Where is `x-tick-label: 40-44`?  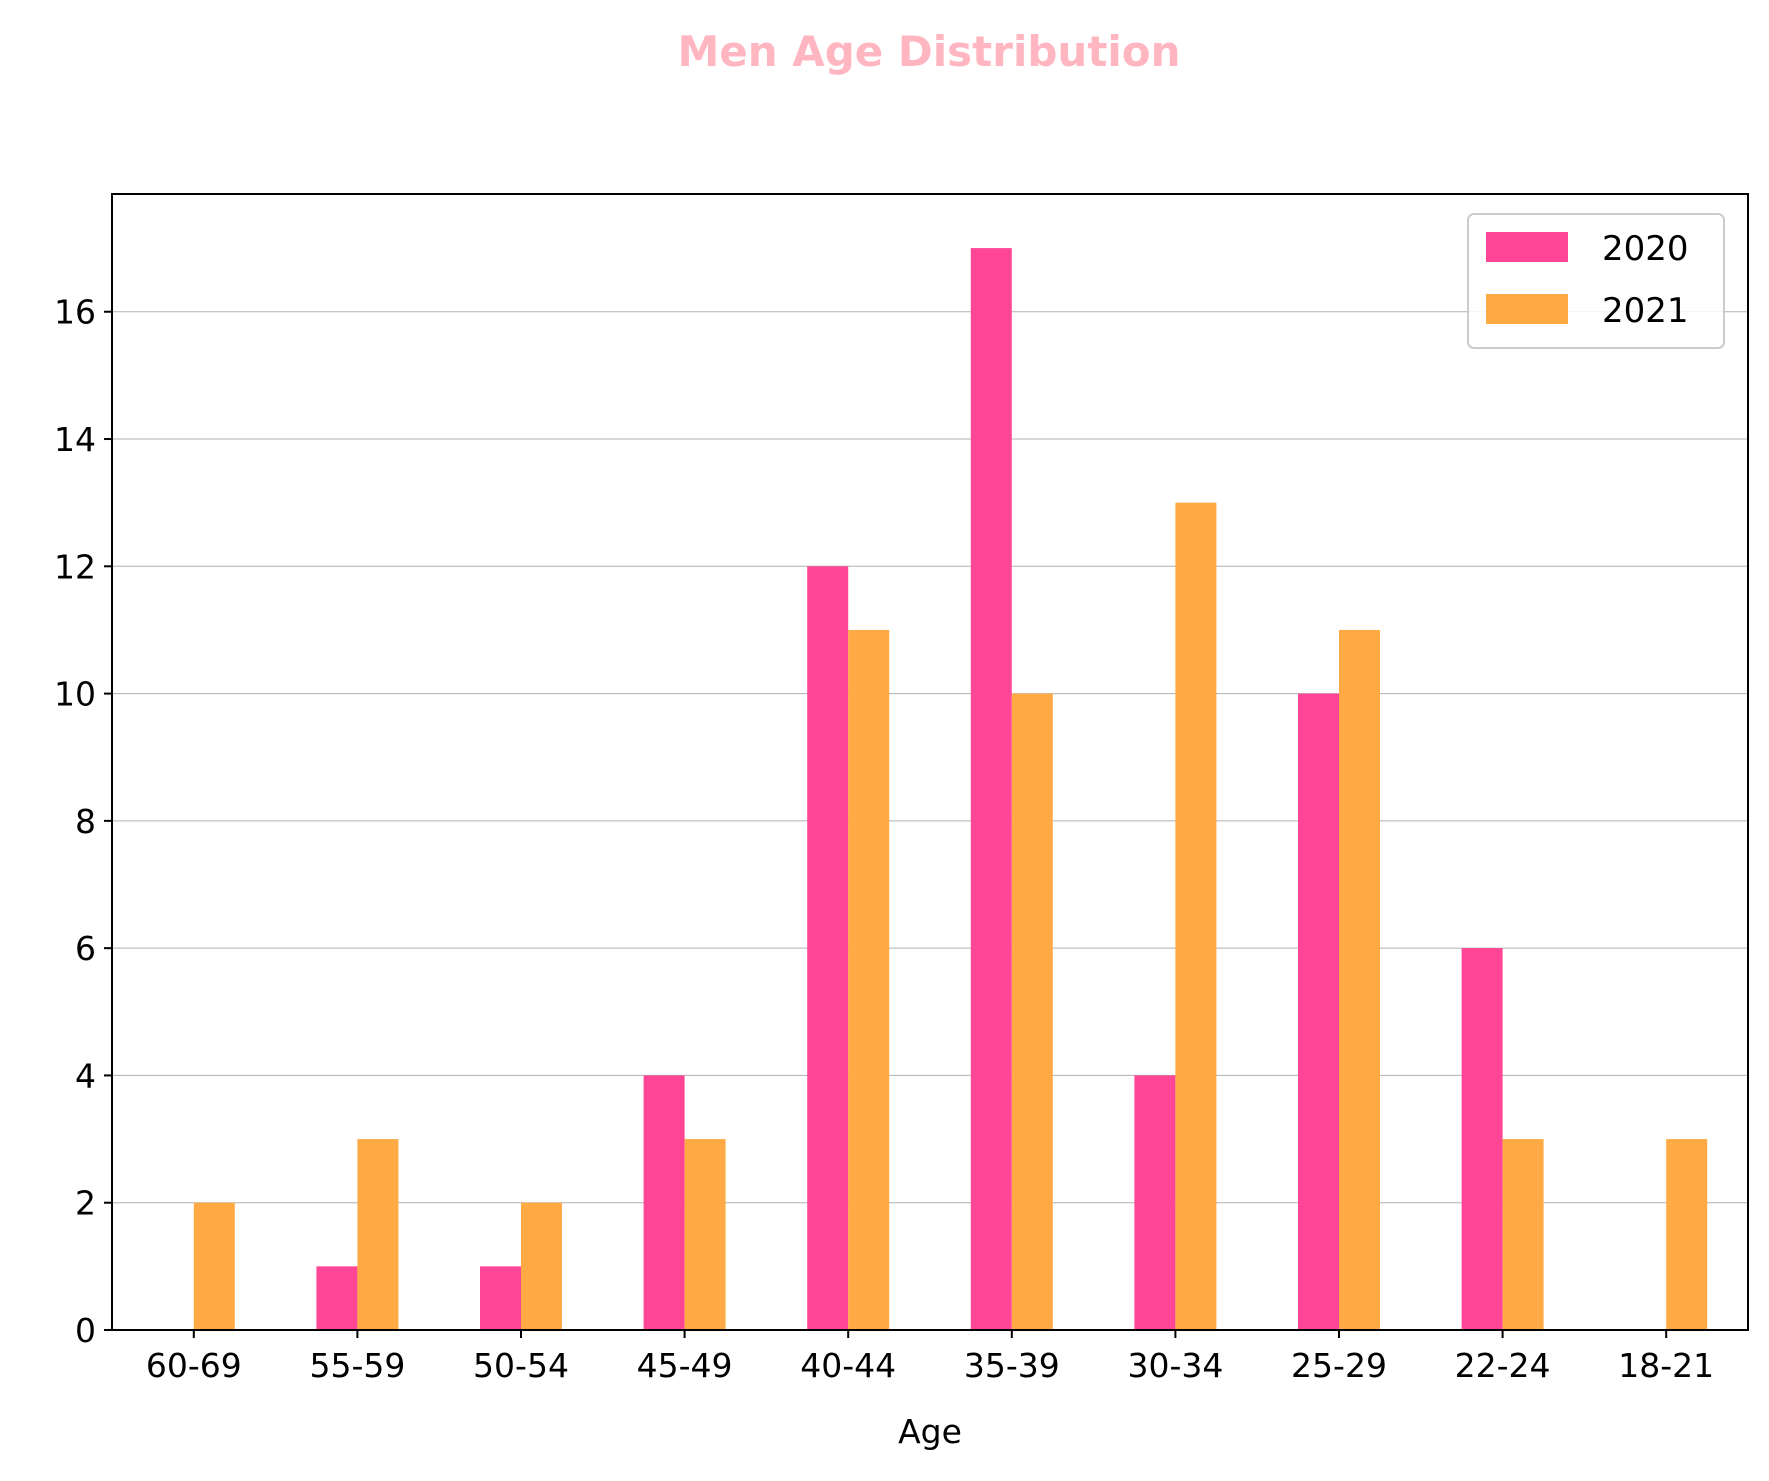
x-tick-label: 40-44 is located at coordinates (848, 1365).